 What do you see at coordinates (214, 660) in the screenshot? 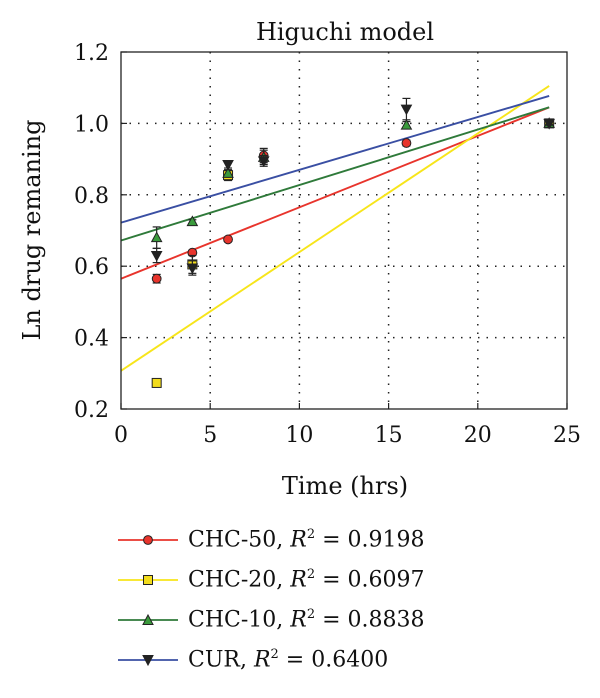
I see `legend-name-cur: CUR` at bounding box center [214, 660].